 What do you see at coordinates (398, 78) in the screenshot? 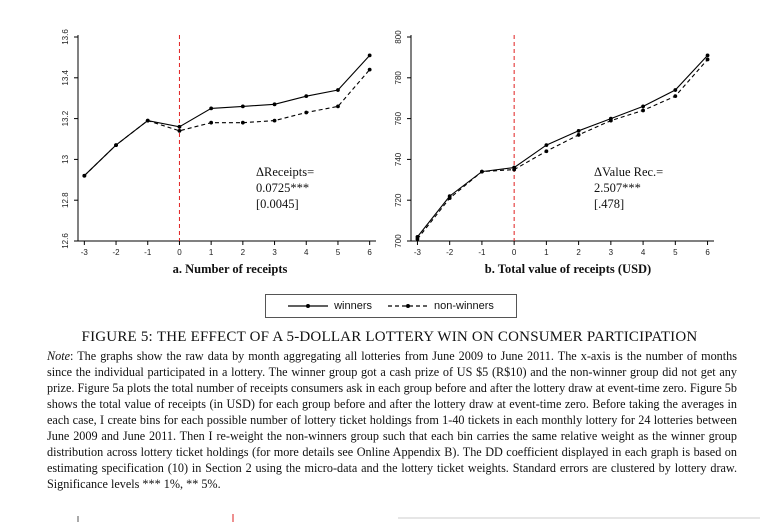
I see `y-tick-label: 780` at bounding box center [398, 78].